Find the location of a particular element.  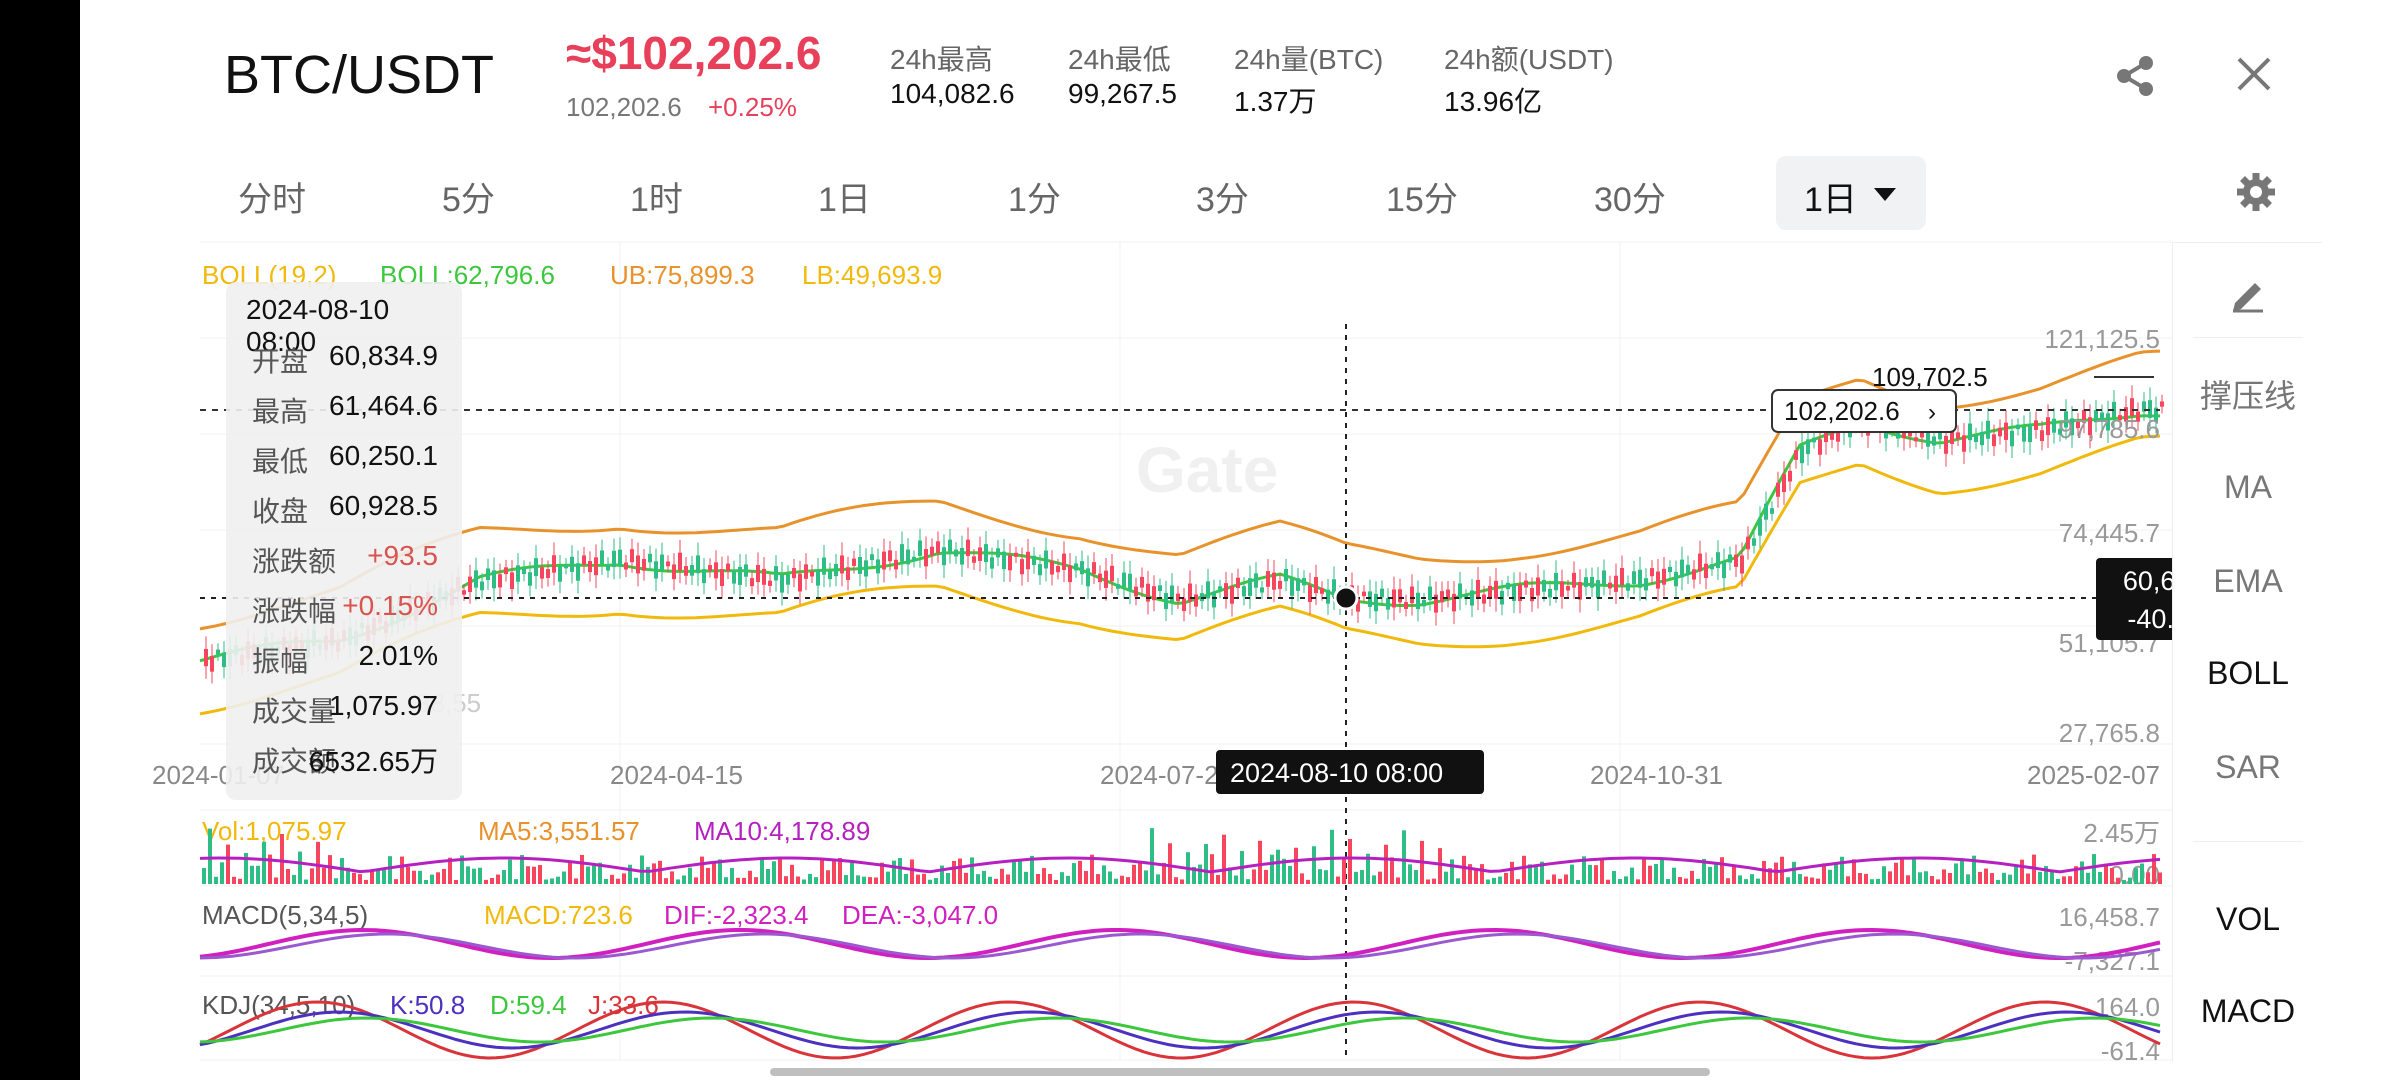

tab-1h: 1时 is located at coordinates (656, 200).